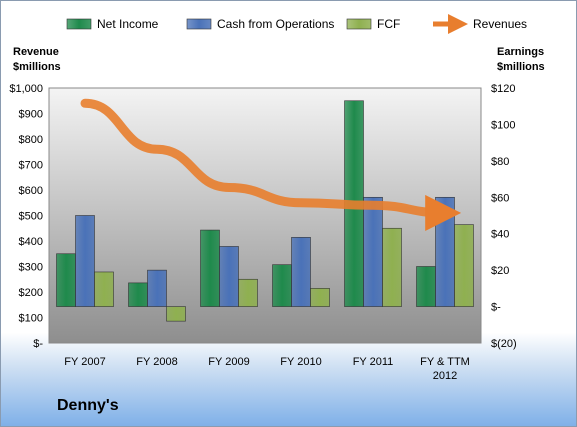 The image size is (577, 427). Describe the element at coordinates (31, 166) in the screenshot. I see `left-tick-label: $700` at that location.